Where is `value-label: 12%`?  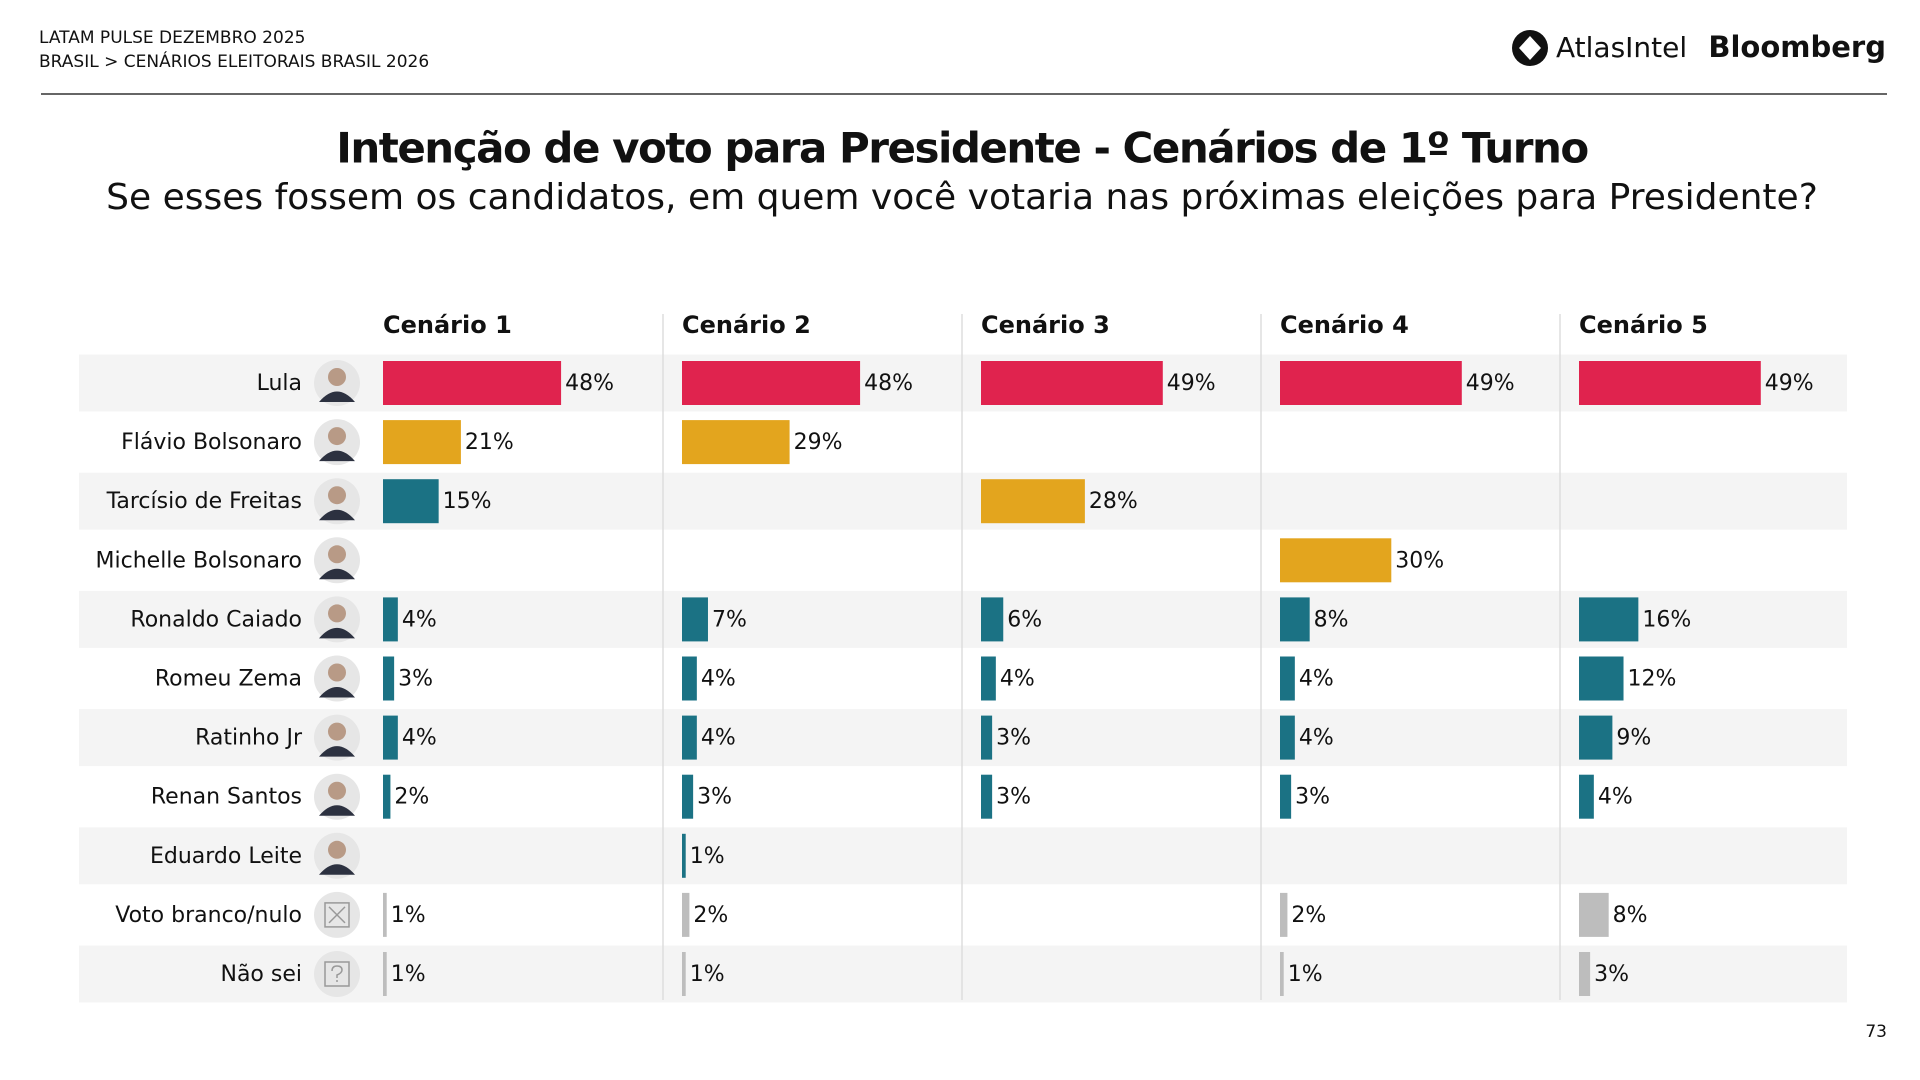 value-label: 12% is located at coordinates (1652, 679).